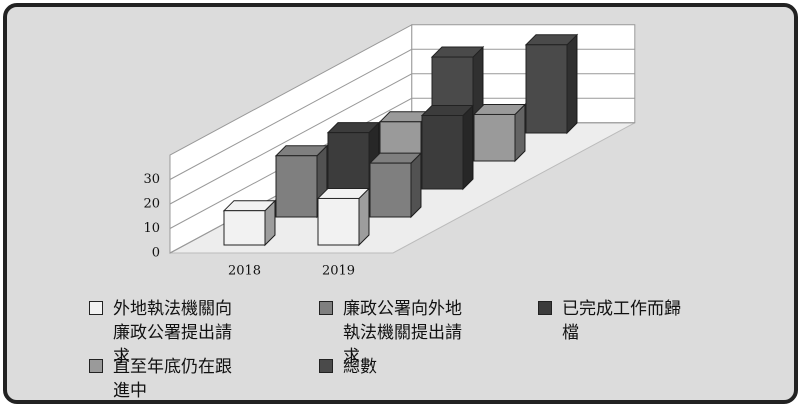 This screenshot has height=404, width=801. I want to click on legend-label: 直至年底仍在跟進中, so click(172, 379).